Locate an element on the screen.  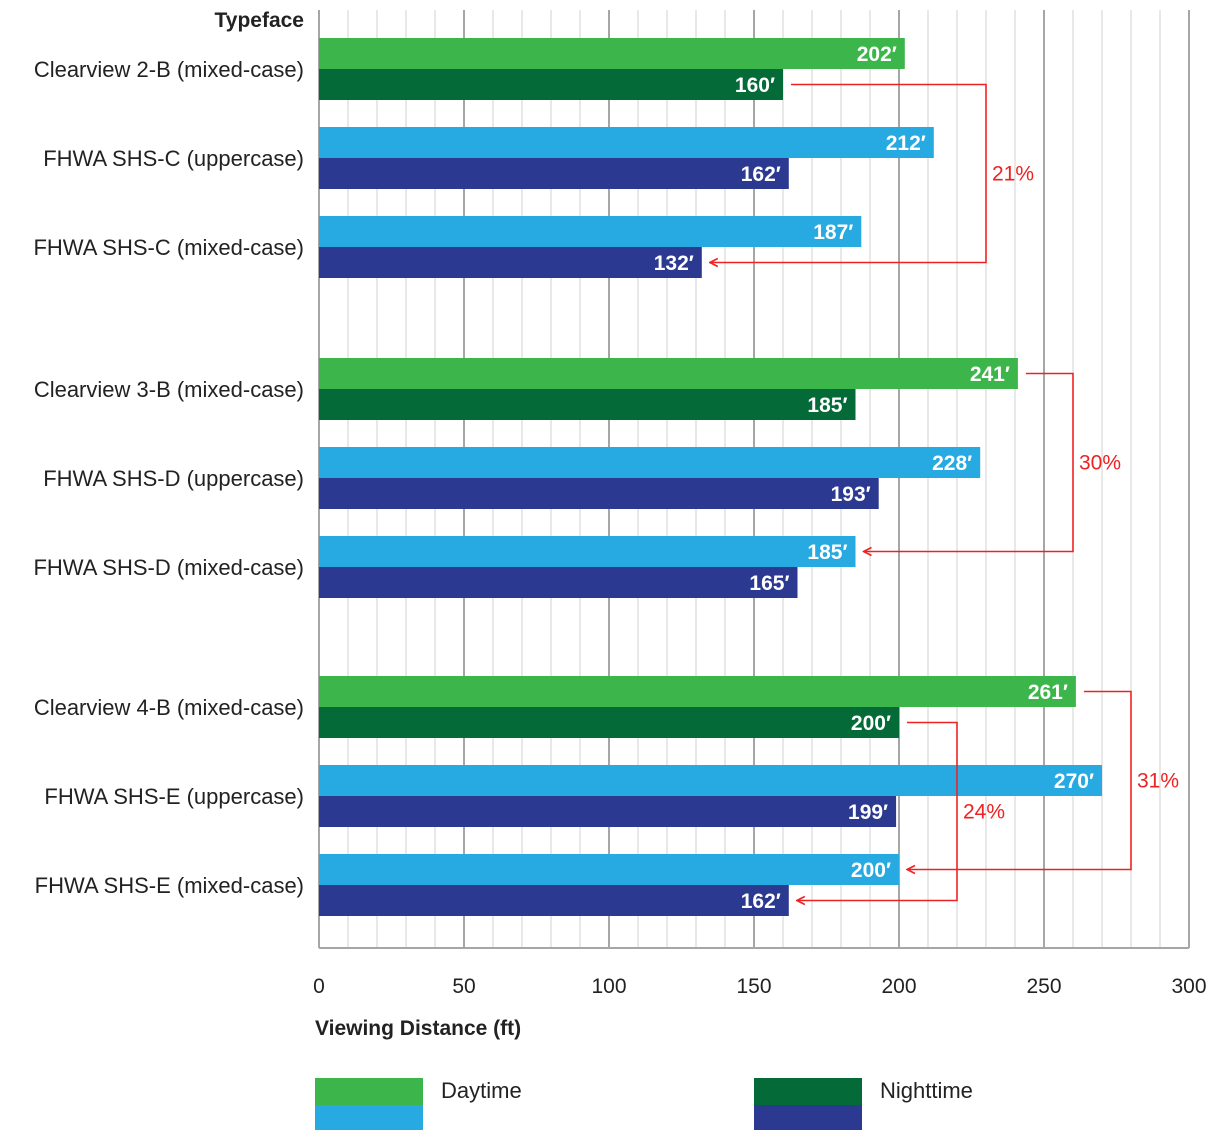
category-axis-title: Typeface is located at coordinates (260, 20).